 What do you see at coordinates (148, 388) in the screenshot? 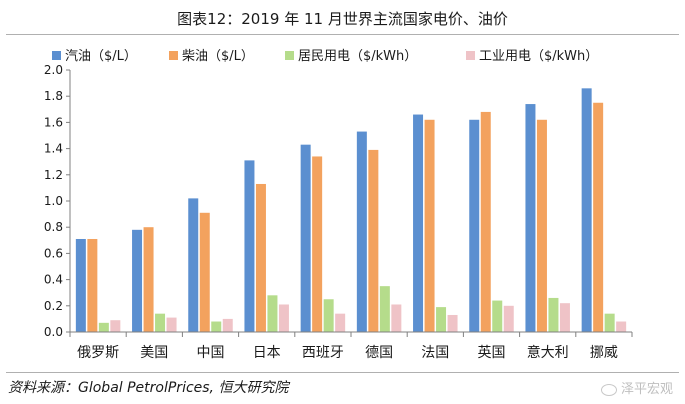
I see `source-note: 资料来源：Global PetrolPrices, 恒大研究院` at bounding box center [148, 388].